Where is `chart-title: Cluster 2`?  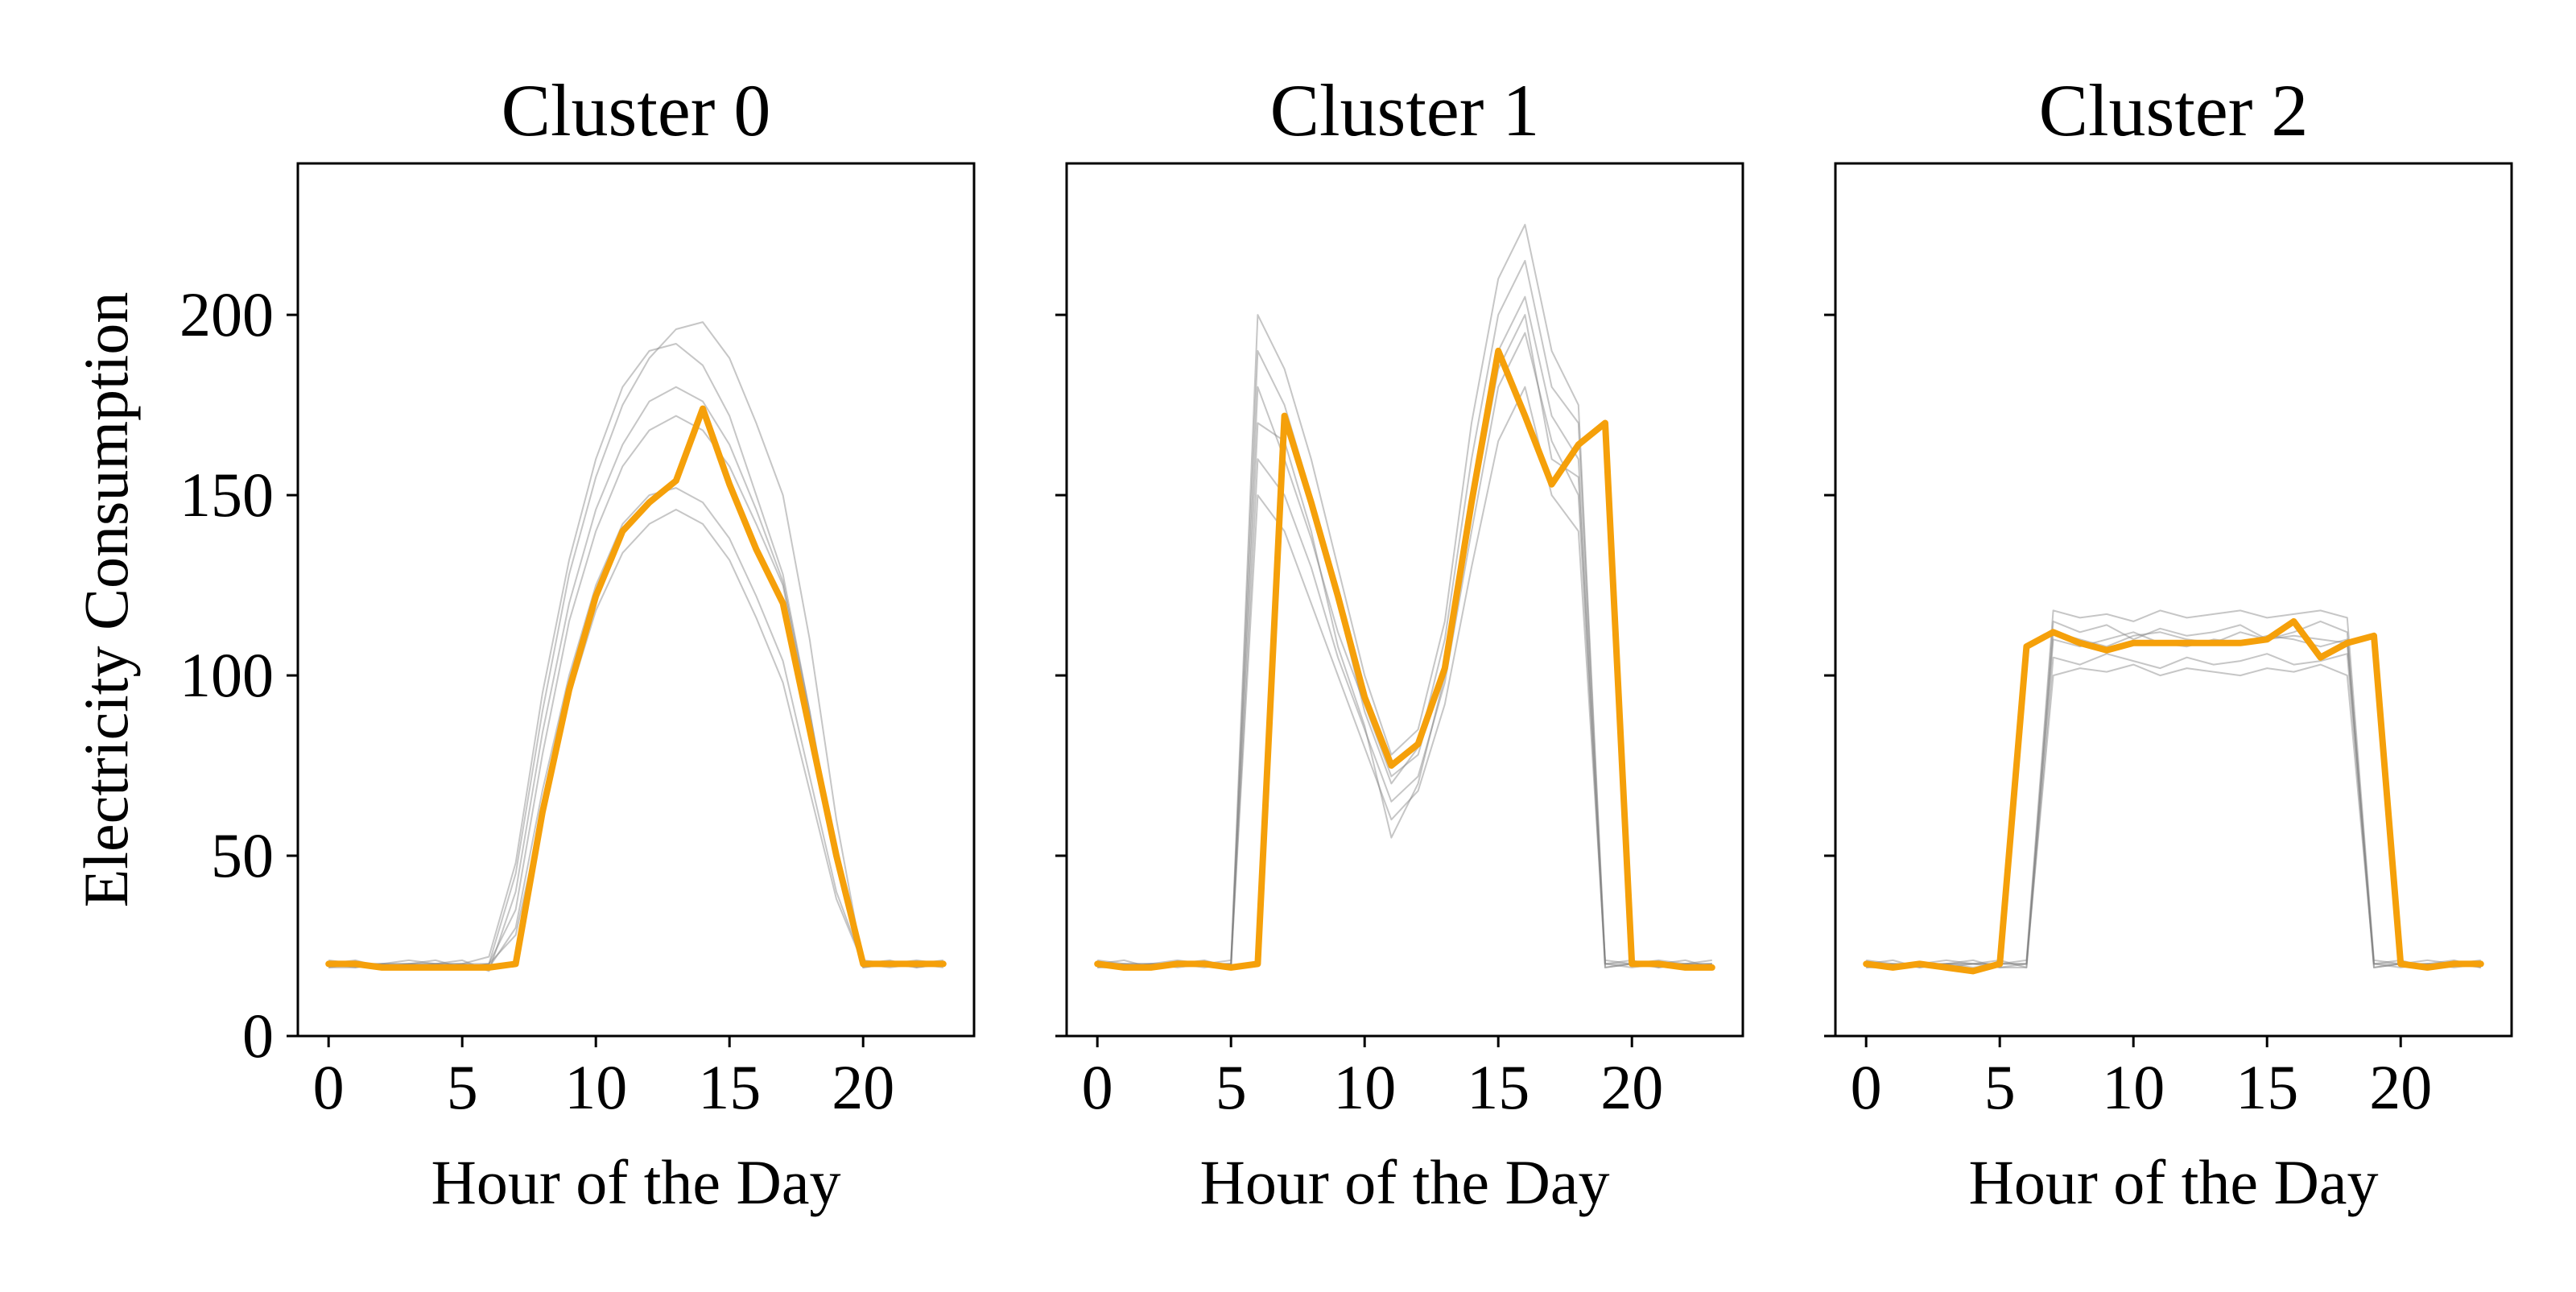
chart-title: Cluster 2 is located at coordinates (2174, 110).